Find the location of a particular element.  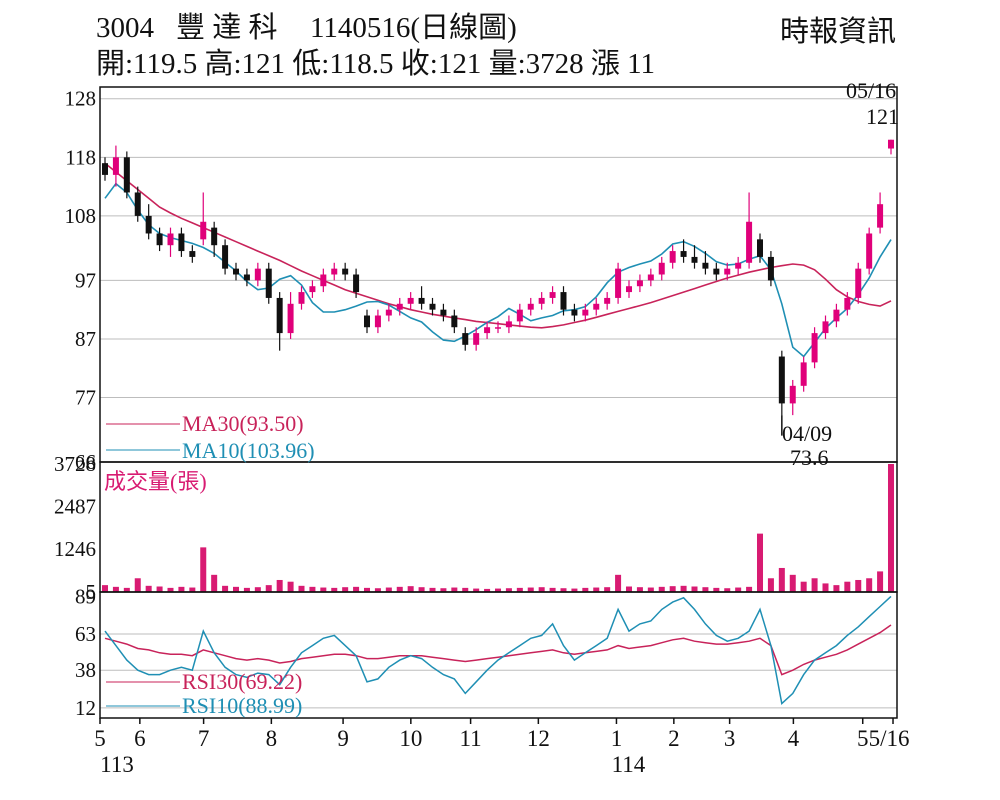

x-axis-month-label: 9 is located at coordinates (343, 738).